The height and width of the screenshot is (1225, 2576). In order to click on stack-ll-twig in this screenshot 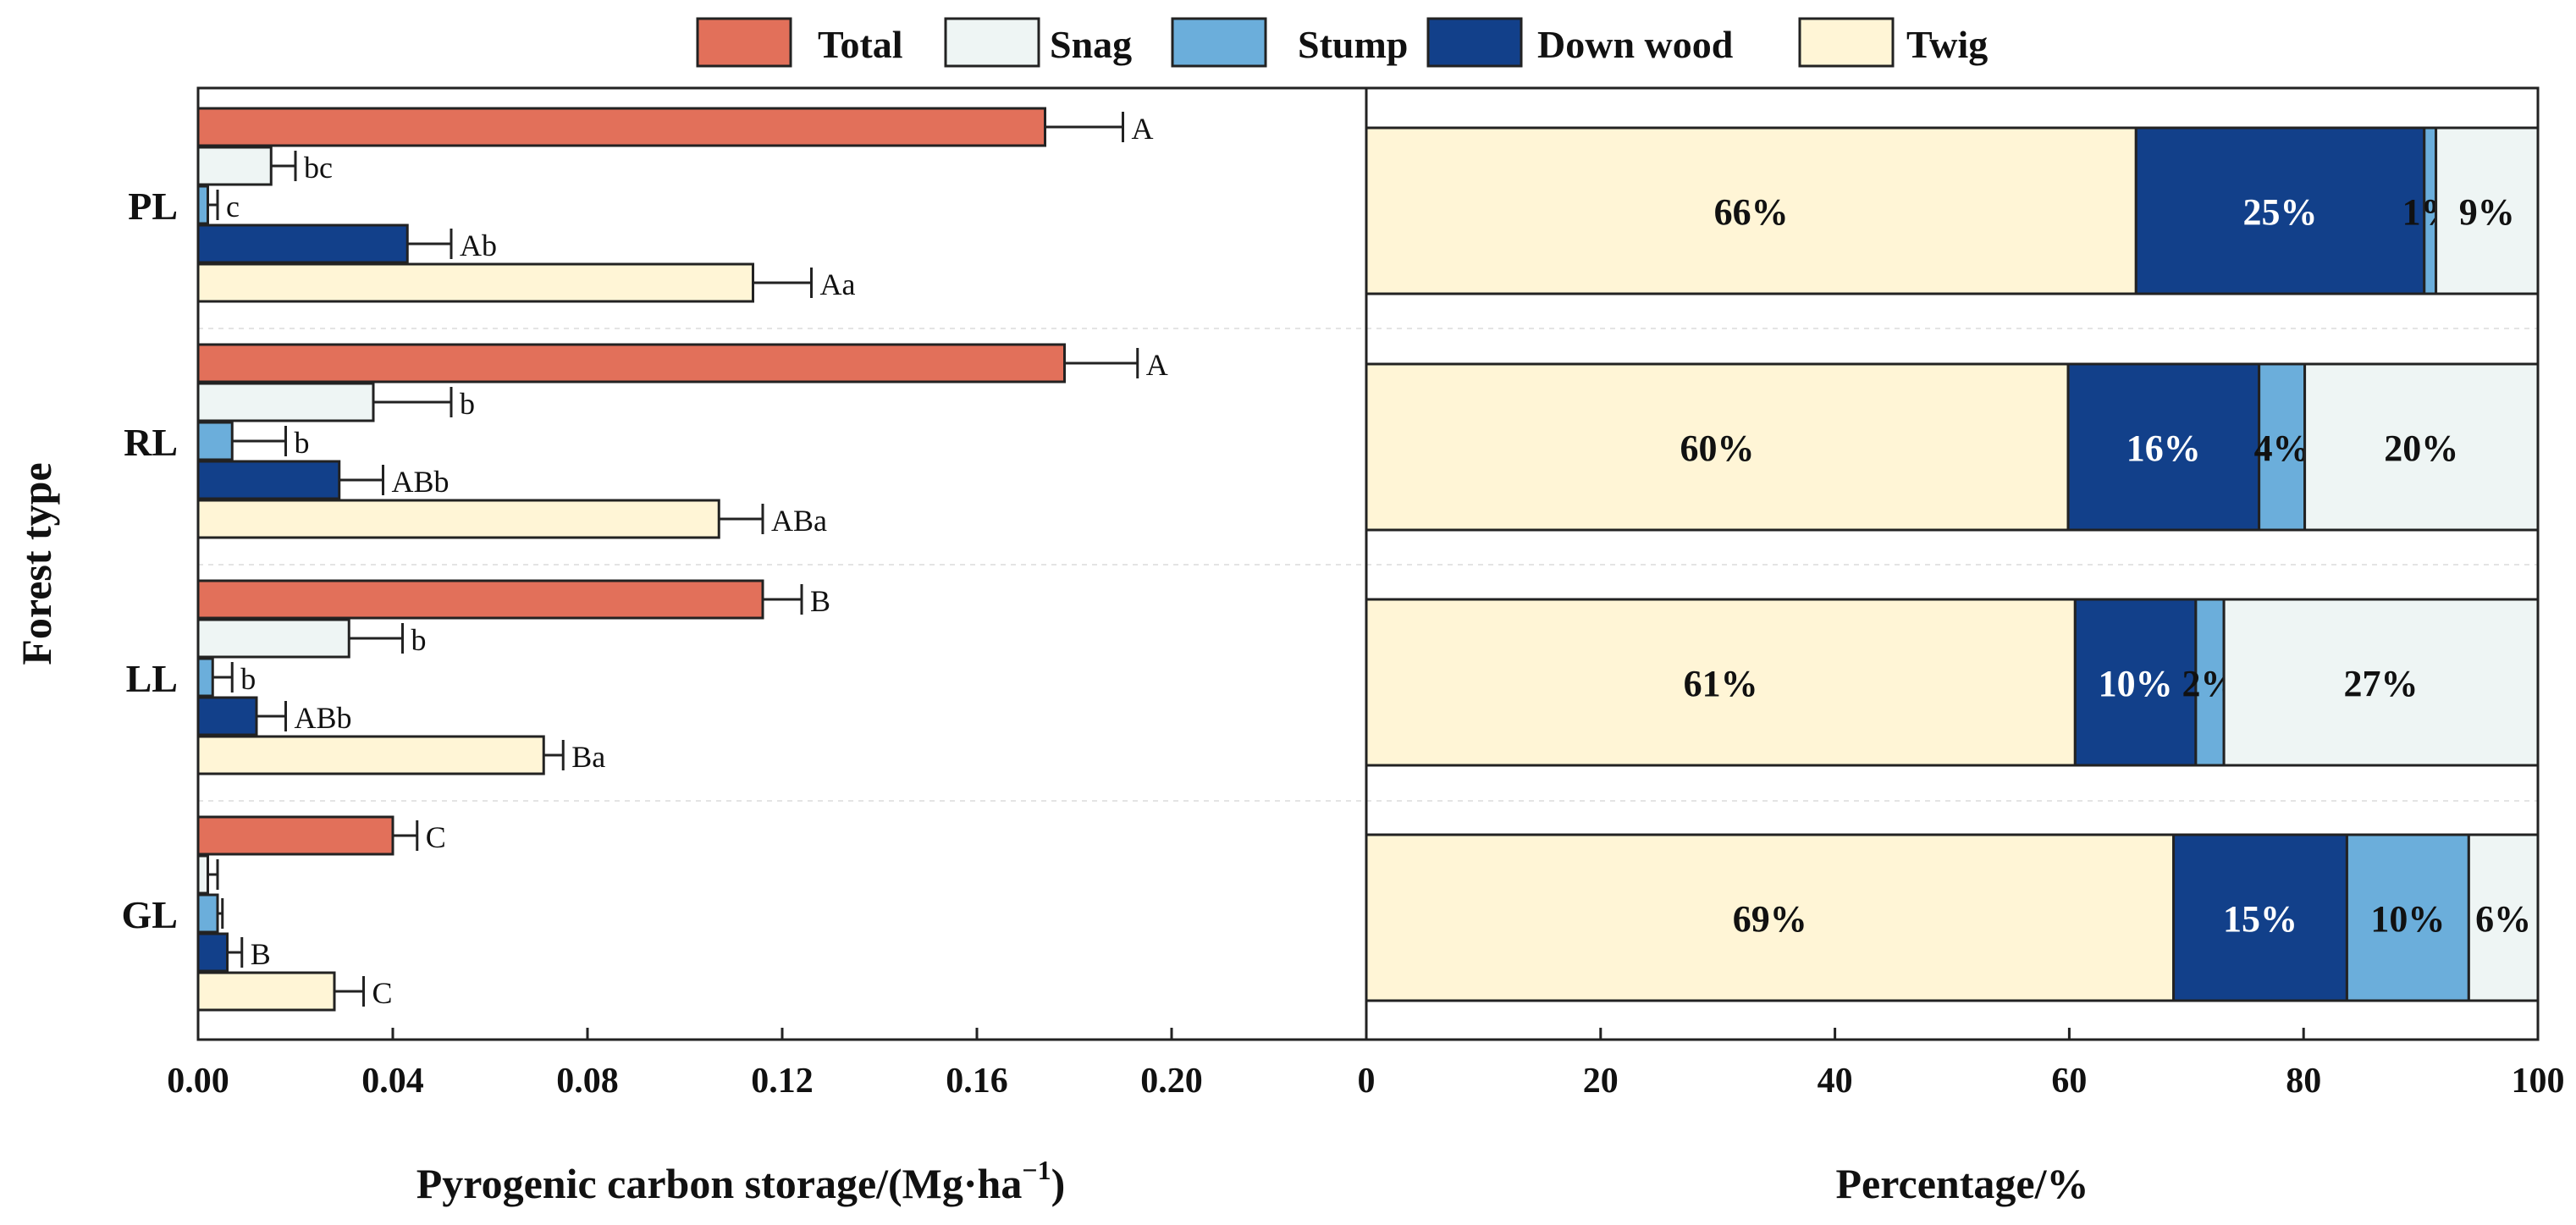, I will do `click(1721, 682)`.